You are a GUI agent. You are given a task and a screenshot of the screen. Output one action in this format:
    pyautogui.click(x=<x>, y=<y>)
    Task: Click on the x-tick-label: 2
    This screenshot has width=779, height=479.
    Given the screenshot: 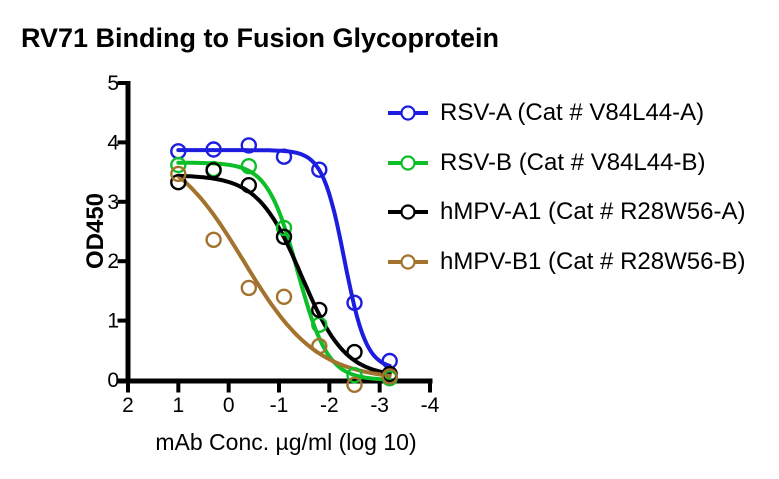 What is the action you would take?
    pyautogui.click(x=128, y=405)
    